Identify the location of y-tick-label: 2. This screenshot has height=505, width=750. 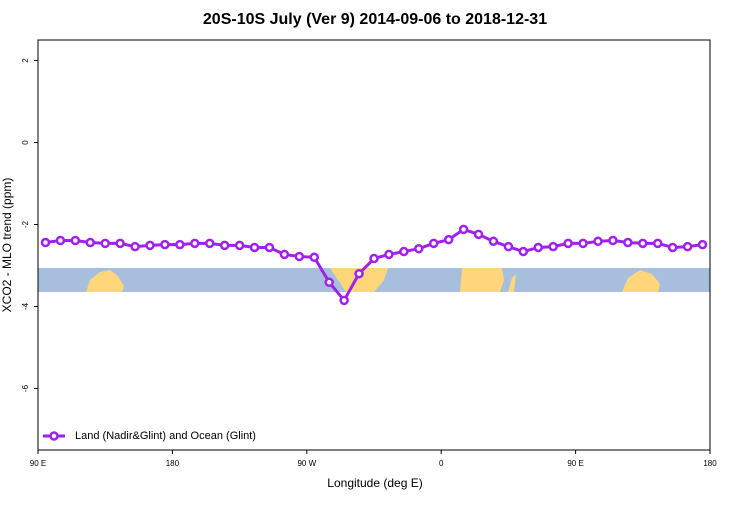
(25, 60).